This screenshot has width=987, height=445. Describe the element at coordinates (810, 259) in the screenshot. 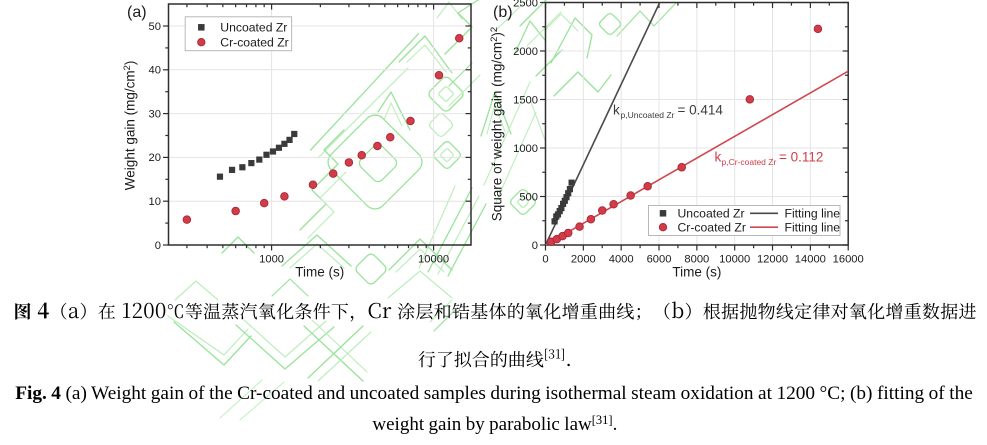

I see `svg-text: 14000` at that location.